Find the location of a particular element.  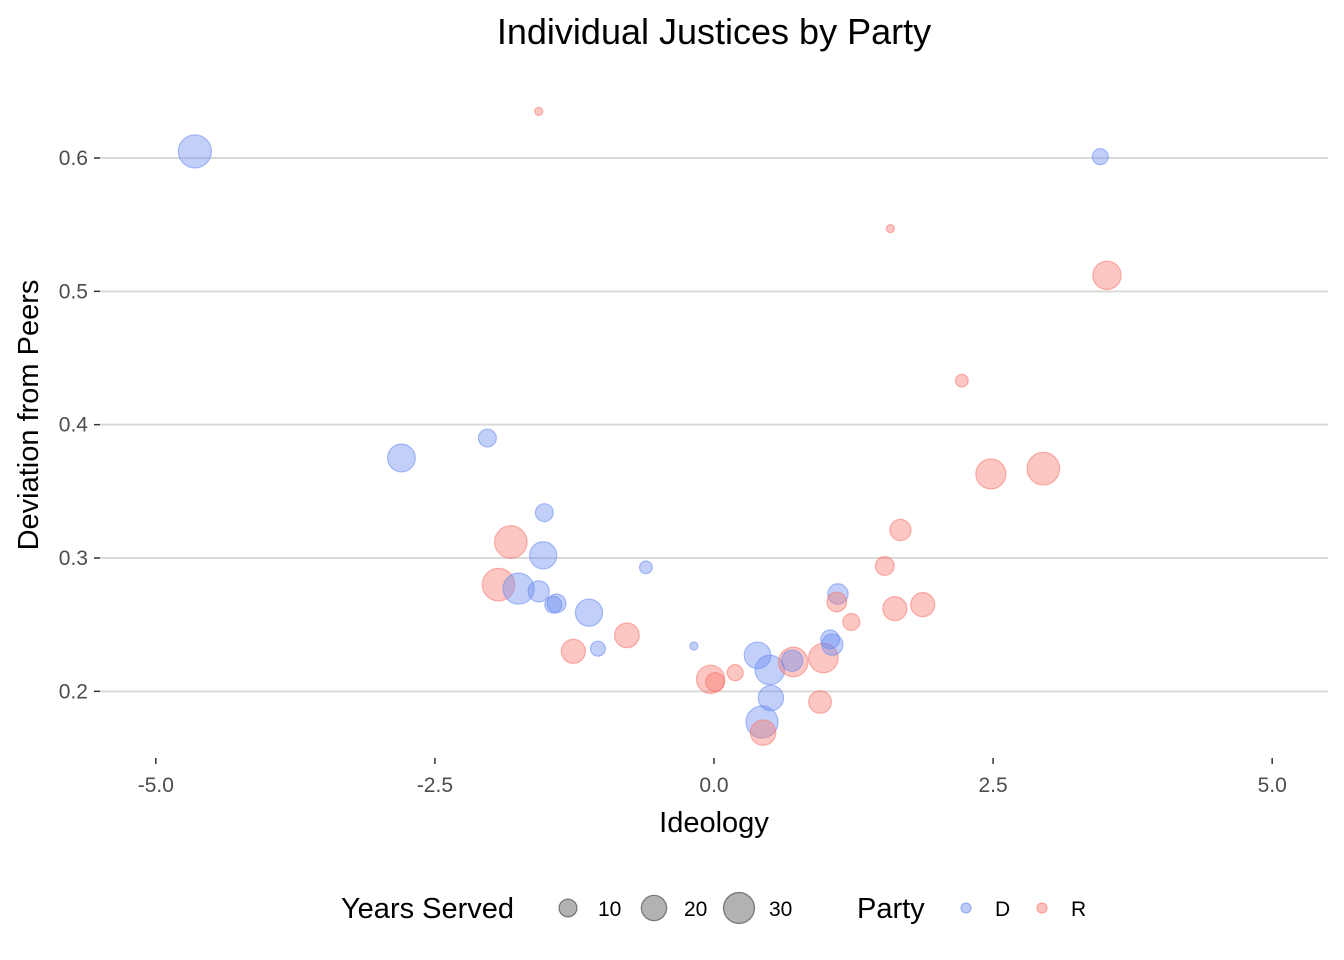

x-axis-title: Ideology is located at coordinates (714, 823).